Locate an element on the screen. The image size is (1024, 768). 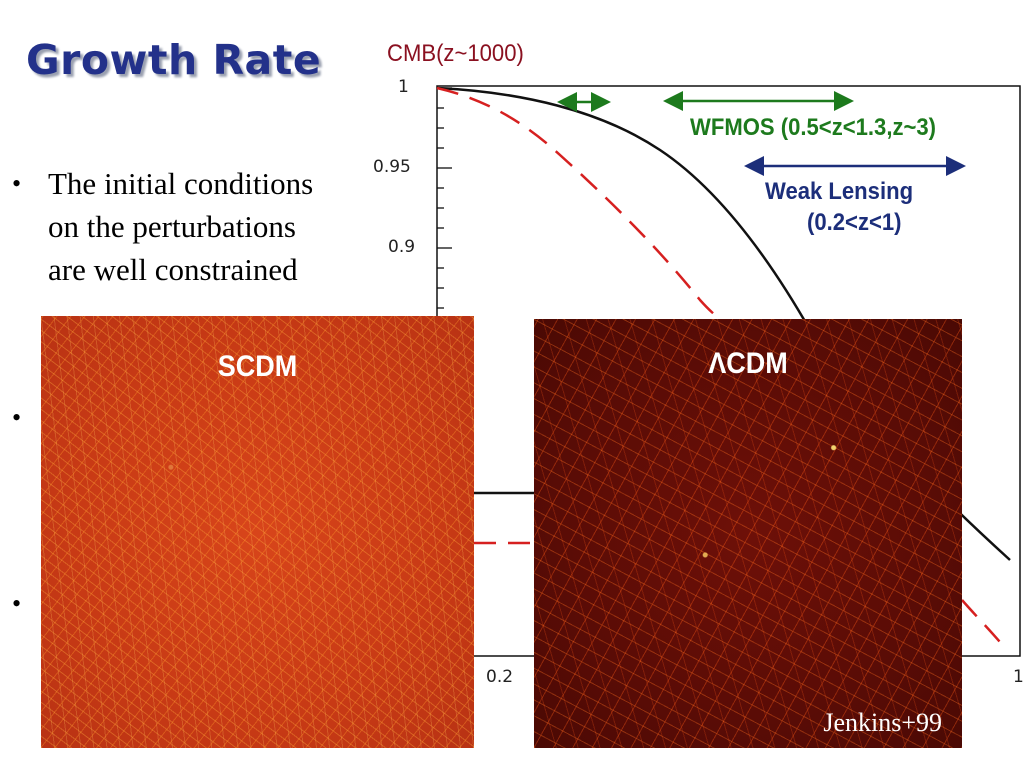
dashed-curve-tail is located at coordinates (983, 624).